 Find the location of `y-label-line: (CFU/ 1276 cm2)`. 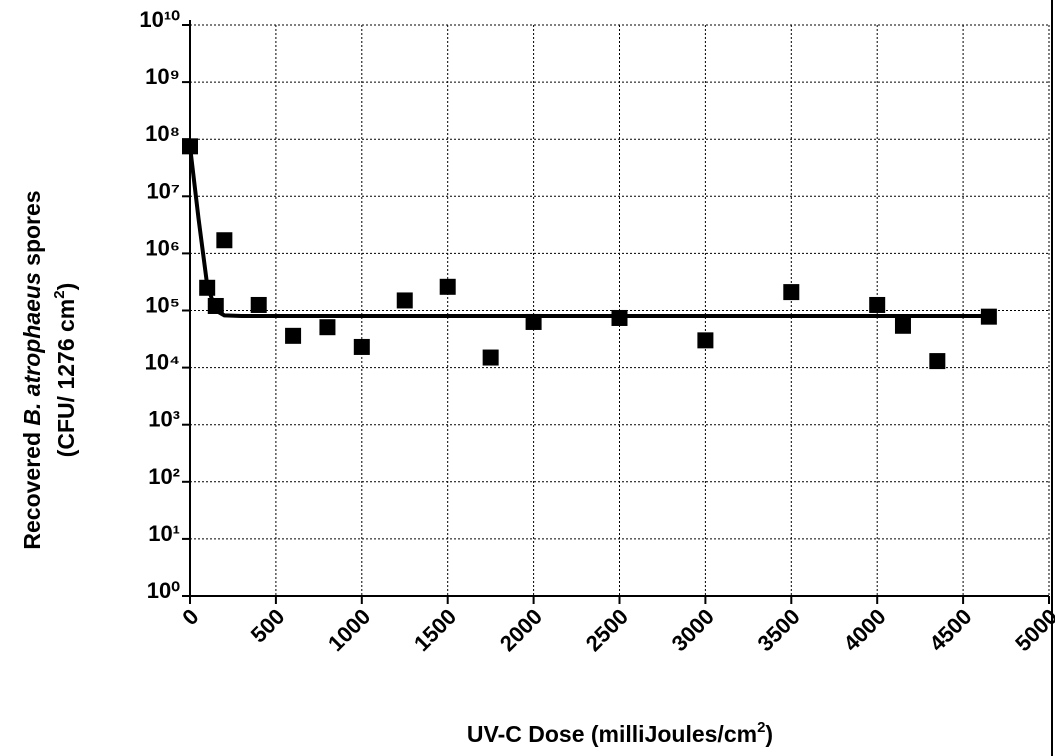

y-label-line: (CFU/ 1276 cm2) is located at coordinates (65, 370).